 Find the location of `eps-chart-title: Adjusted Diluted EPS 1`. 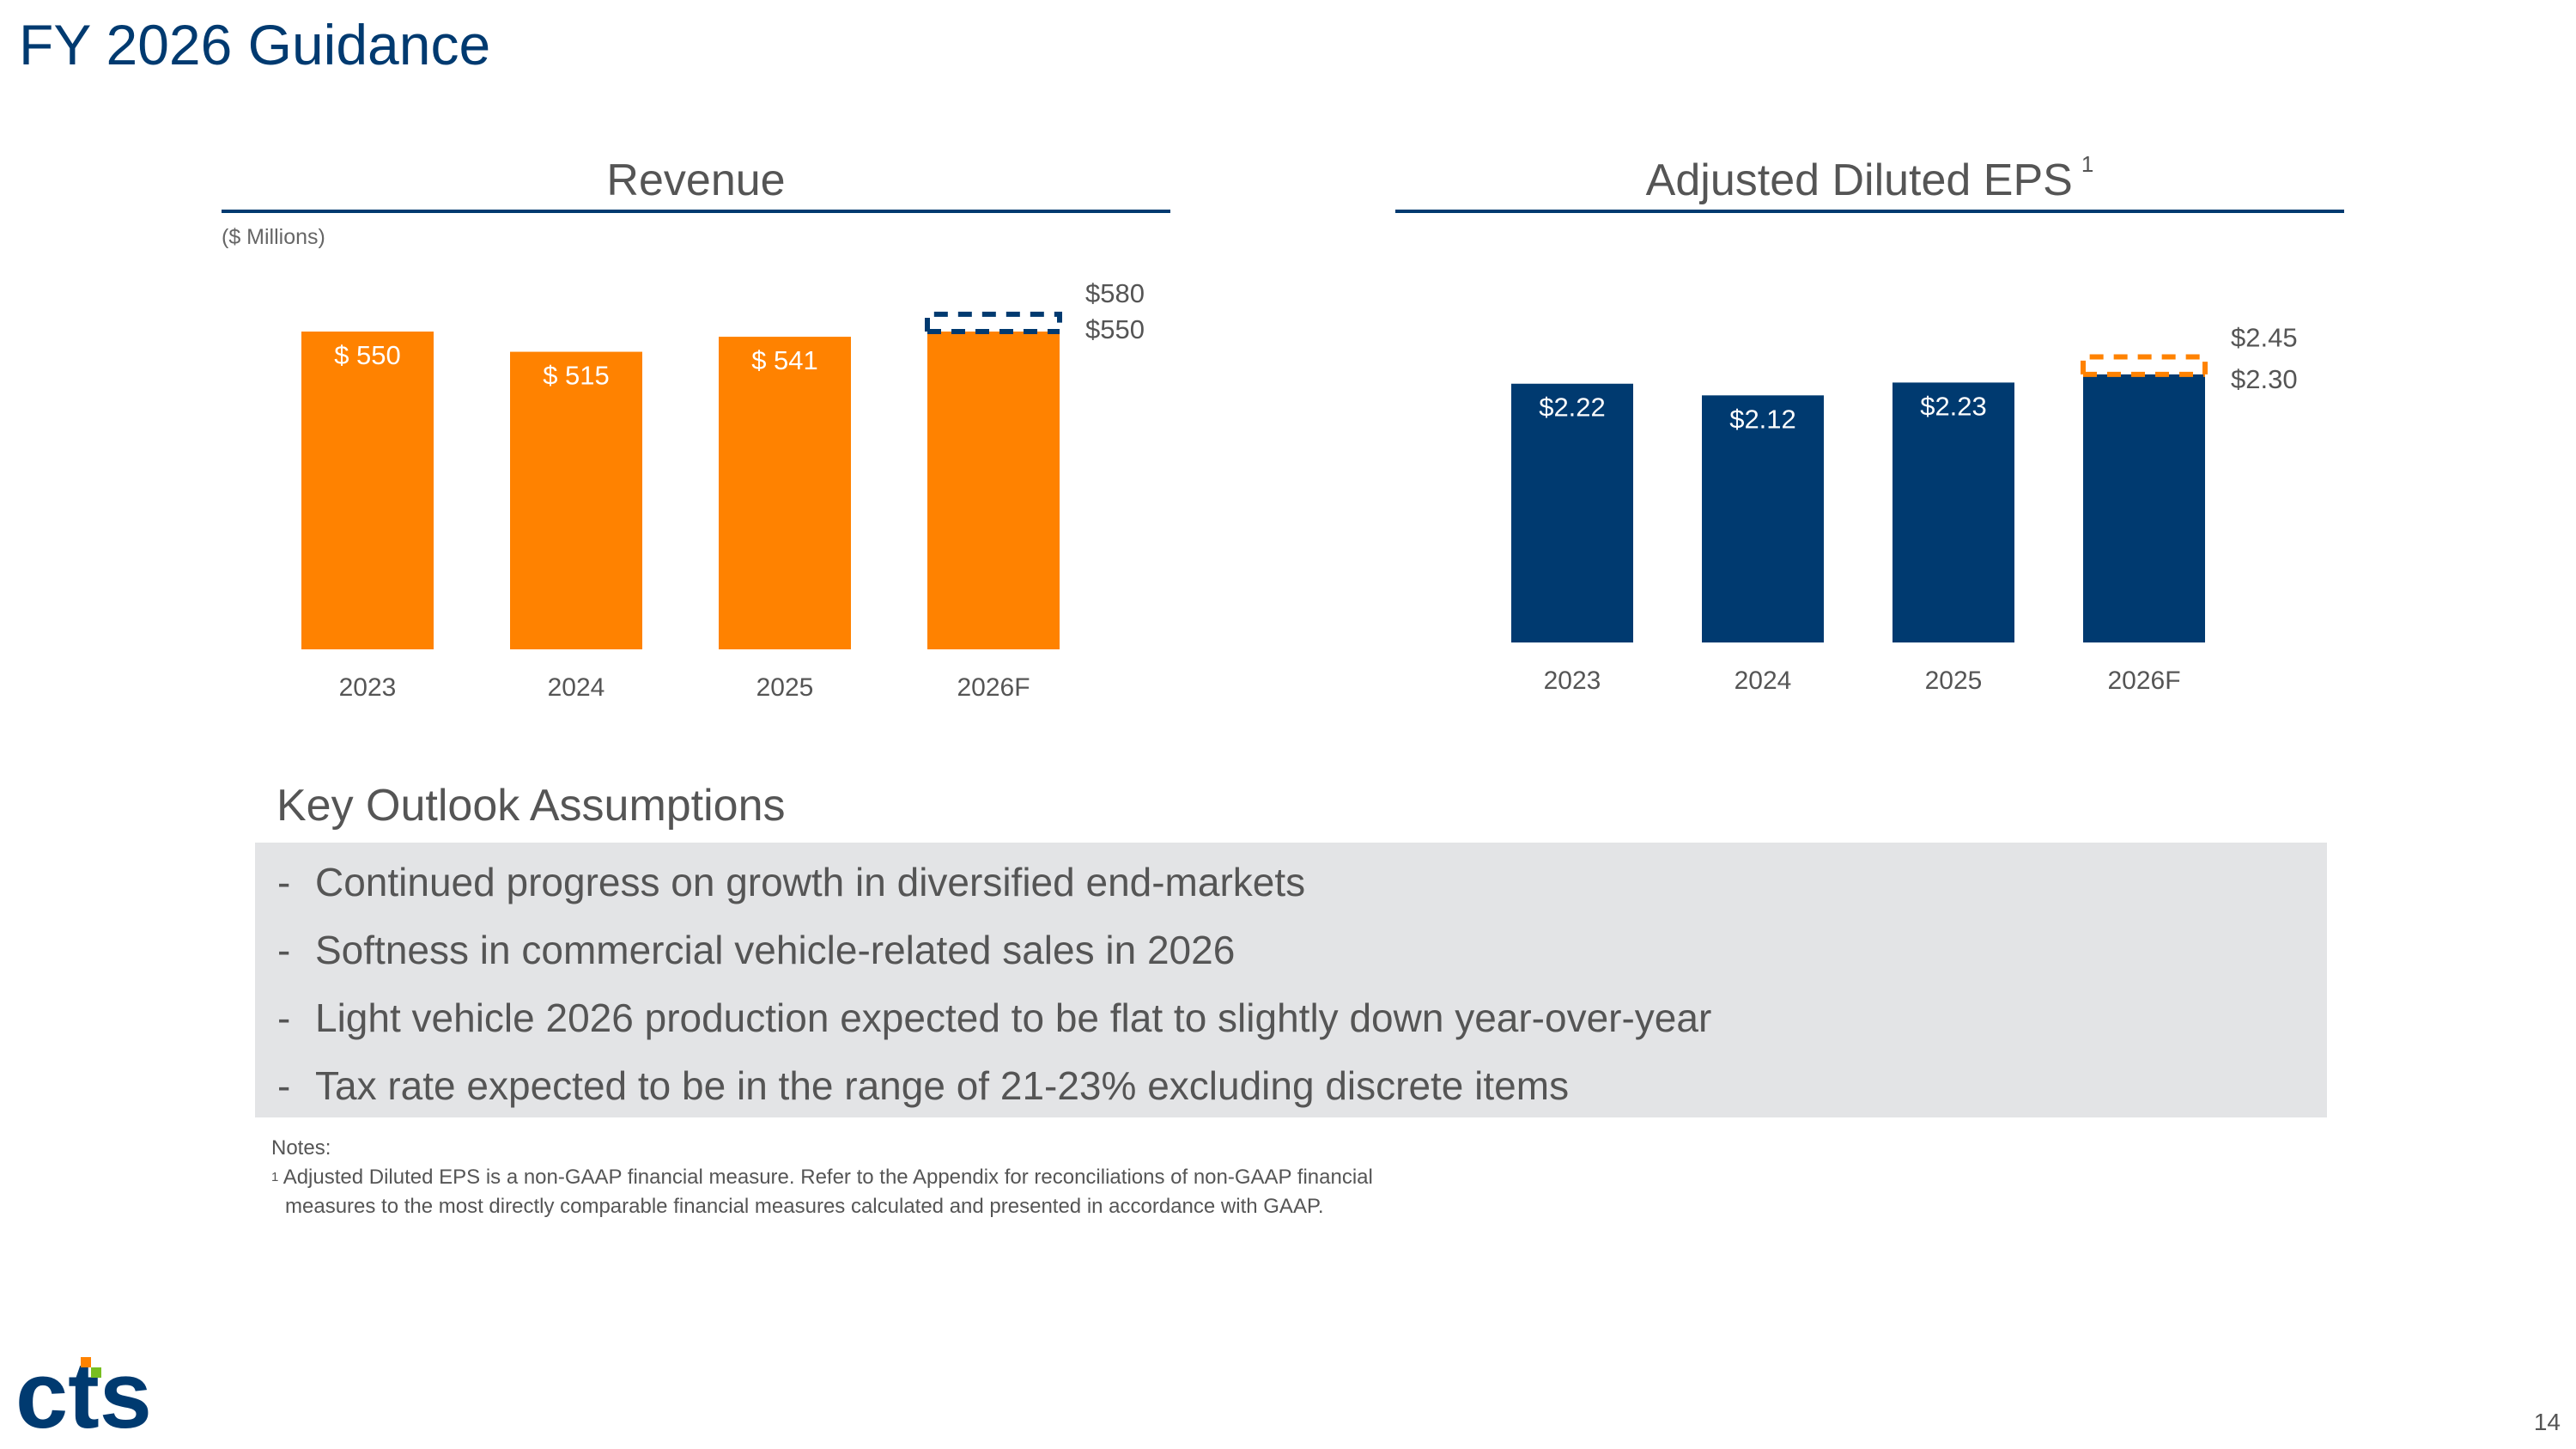

eps-chart-title: Adjusted Diluted EPS 1 is located at coordinates (1870, 178).